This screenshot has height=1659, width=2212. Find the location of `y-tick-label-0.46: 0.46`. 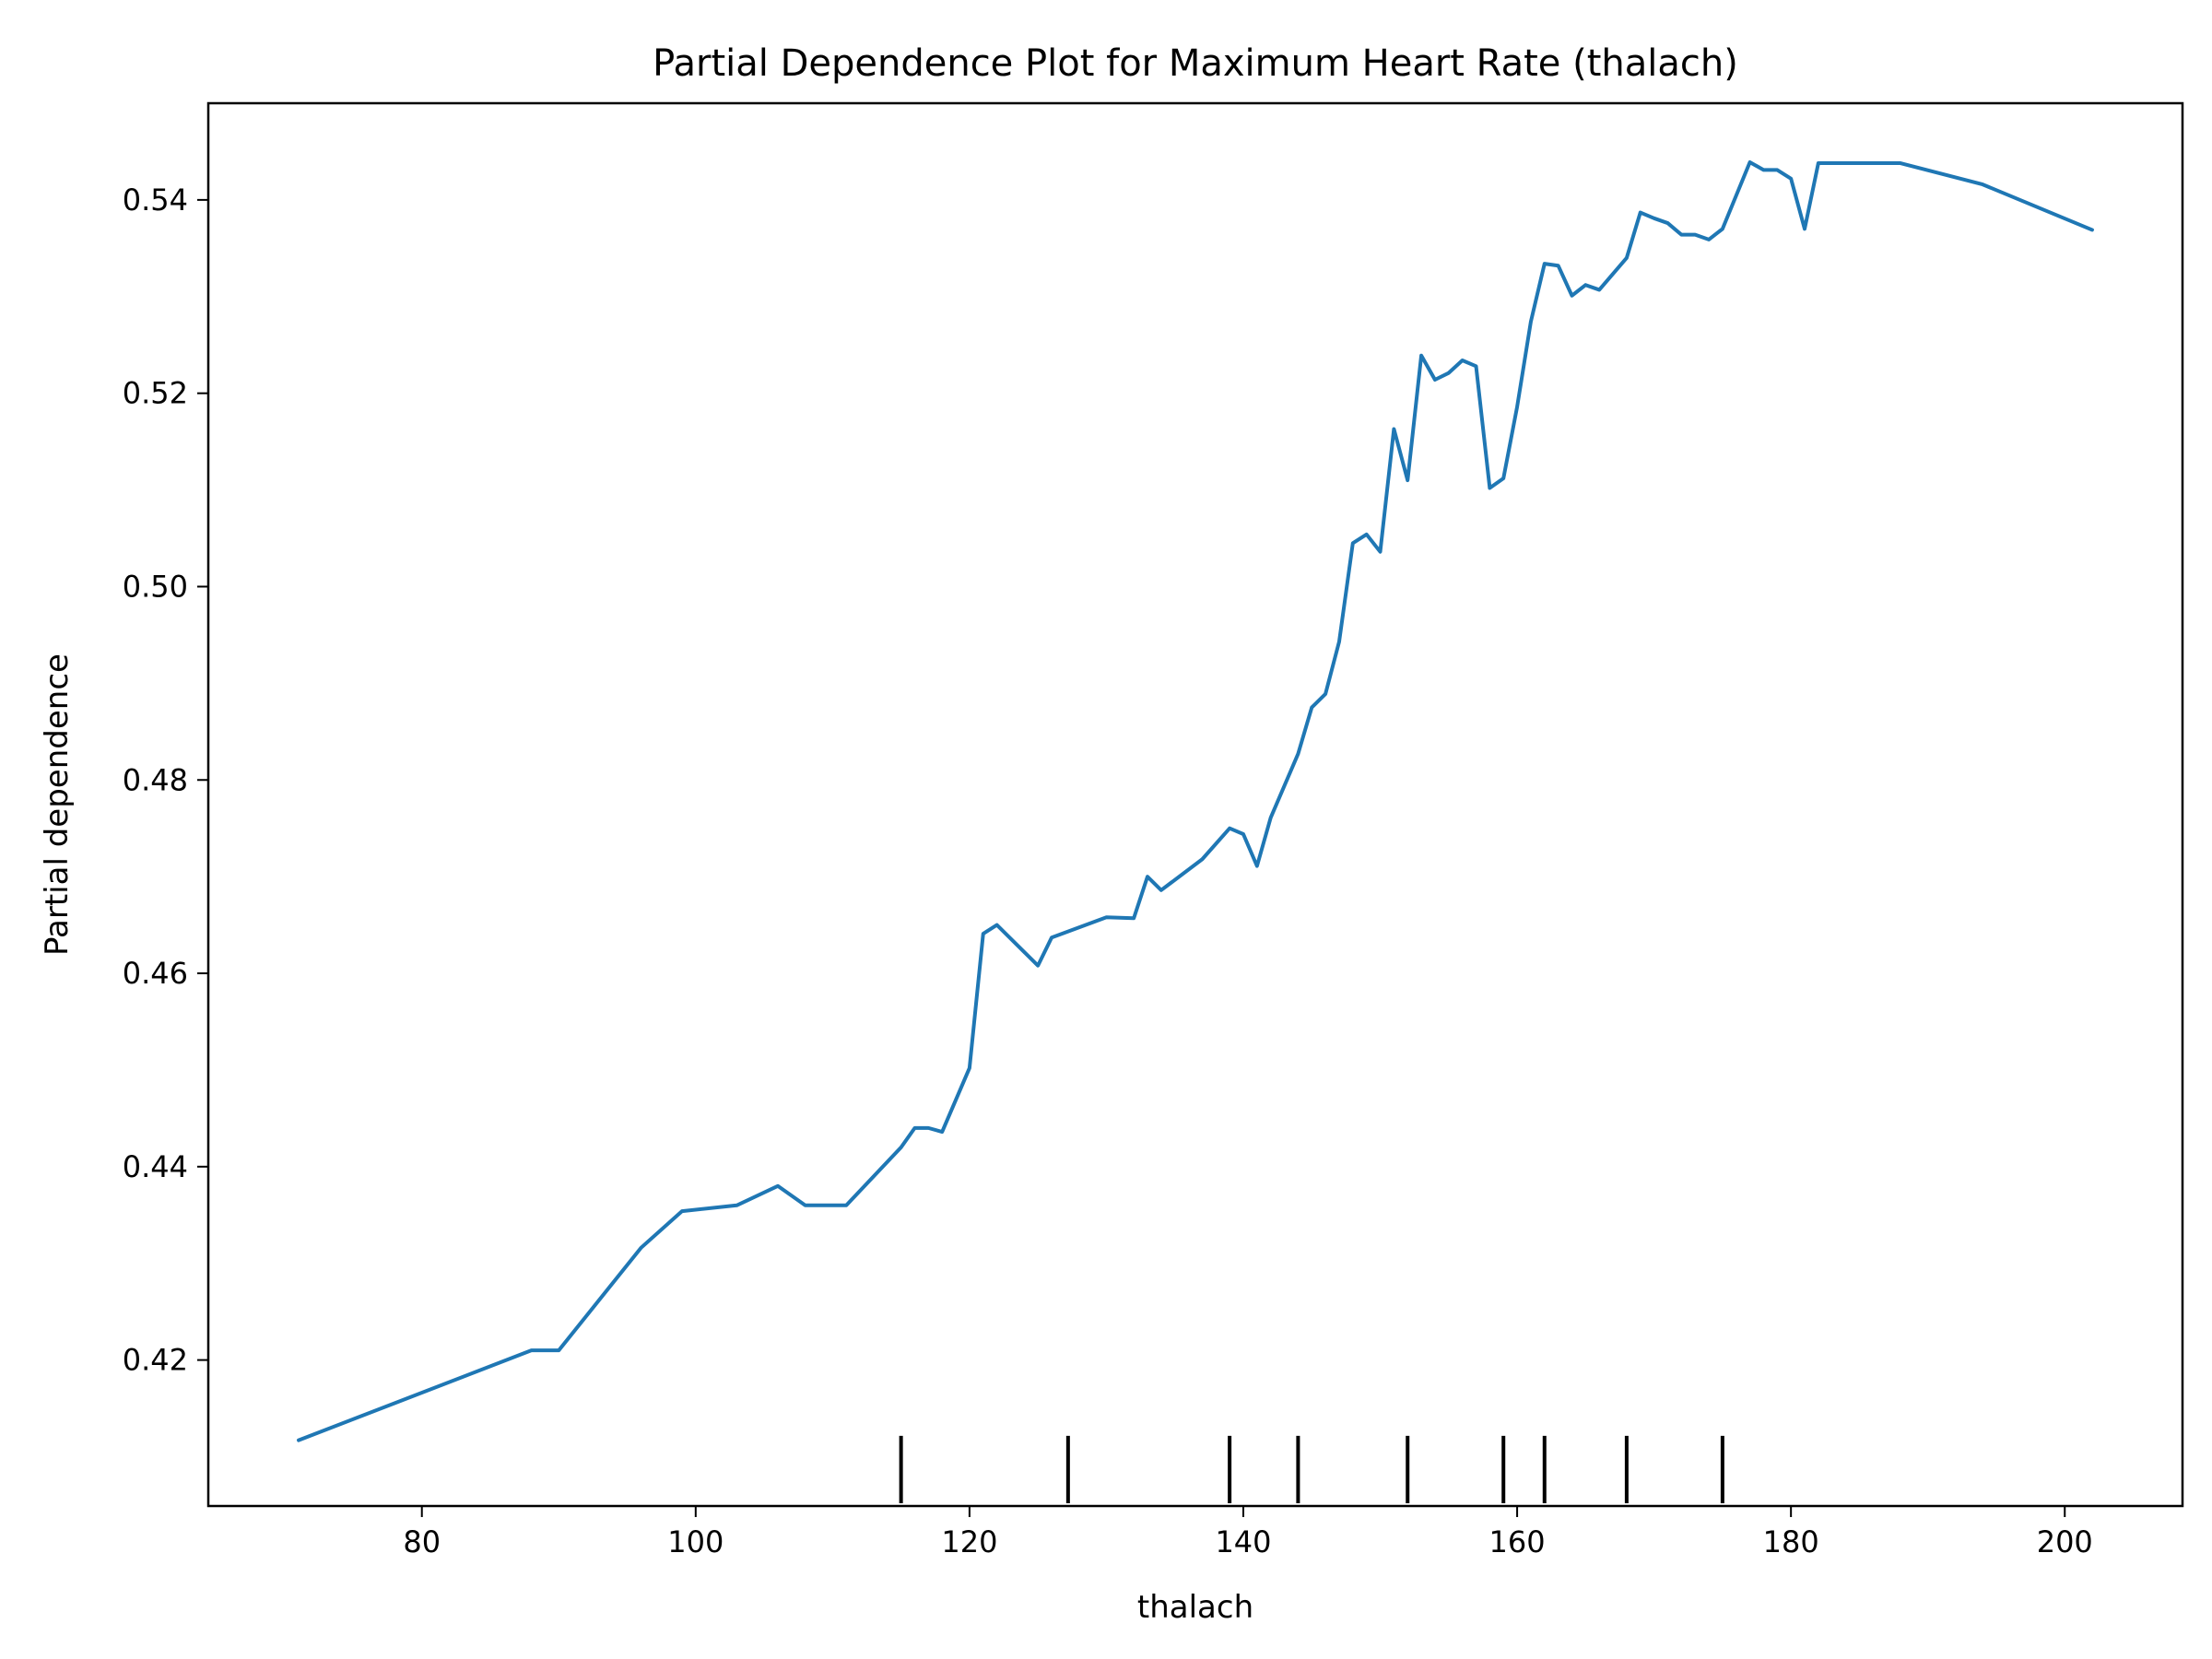

y-tick-label-0.46: 0.46 is located at coordinates (155, 973).